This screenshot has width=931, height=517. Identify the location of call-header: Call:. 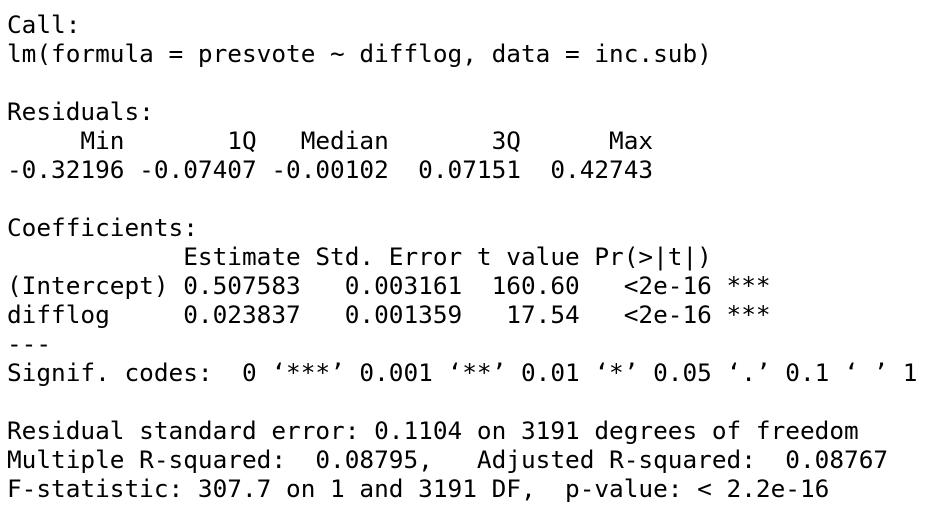
(44, 24).